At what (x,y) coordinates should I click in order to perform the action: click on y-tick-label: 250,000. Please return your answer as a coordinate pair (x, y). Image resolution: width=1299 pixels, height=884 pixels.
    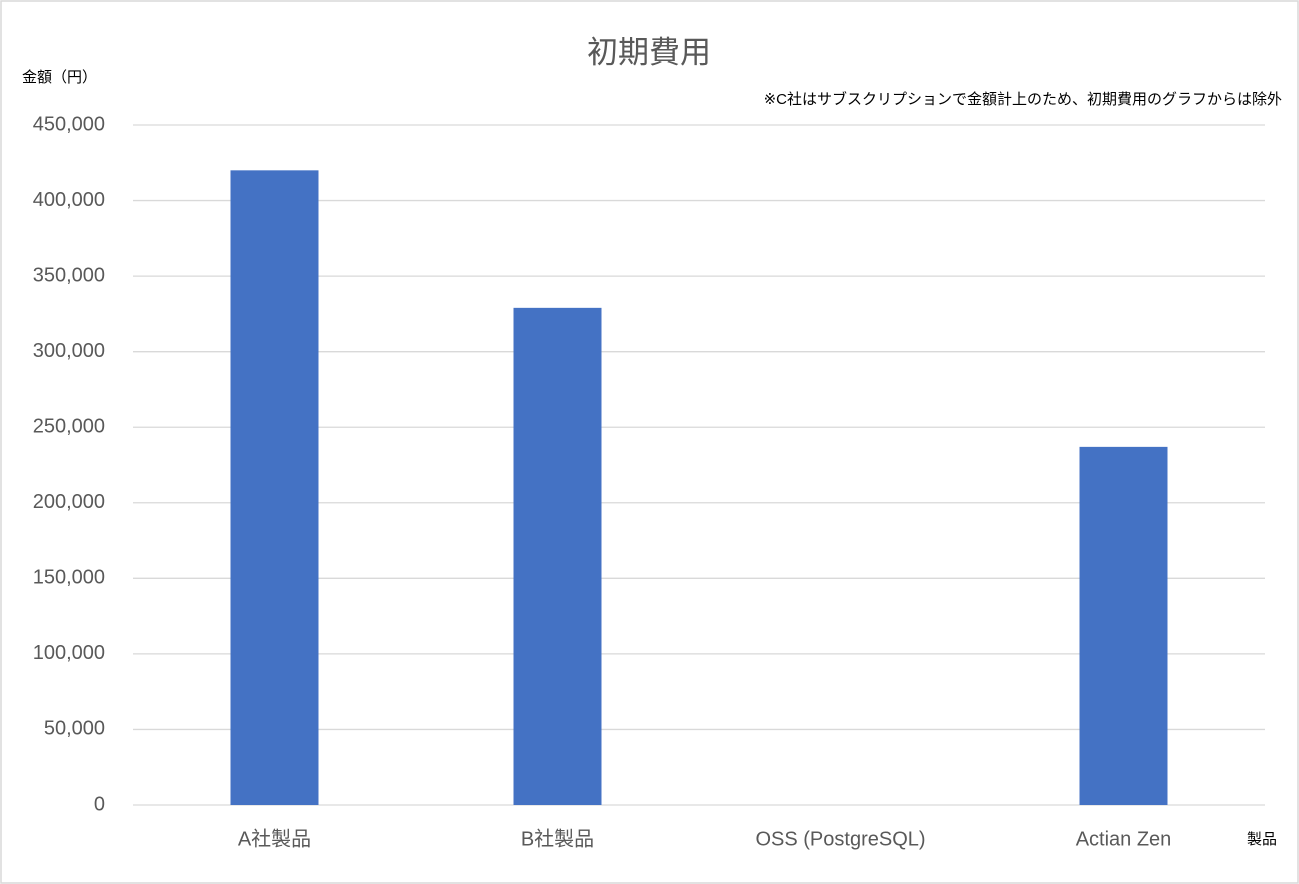
    Looking at the image, I should click on (69, 427).